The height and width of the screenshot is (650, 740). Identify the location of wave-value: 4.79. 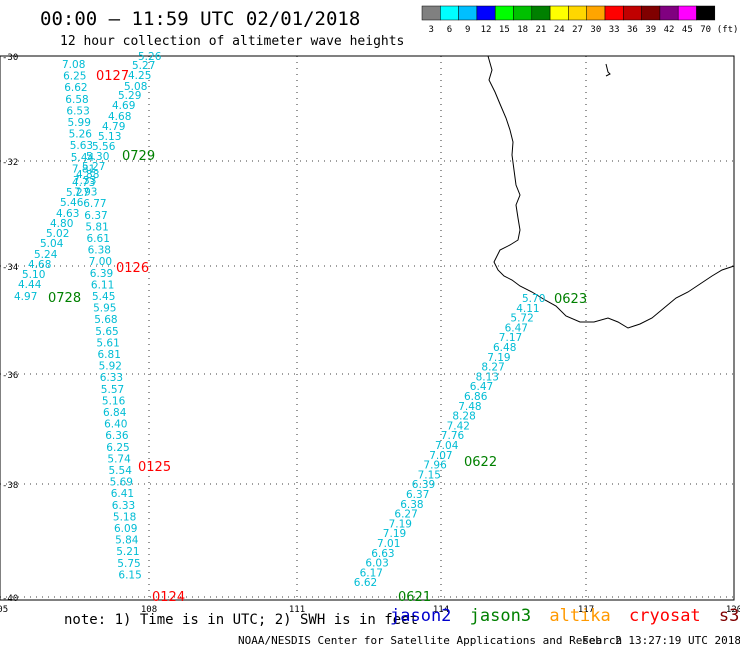
(113, 127).